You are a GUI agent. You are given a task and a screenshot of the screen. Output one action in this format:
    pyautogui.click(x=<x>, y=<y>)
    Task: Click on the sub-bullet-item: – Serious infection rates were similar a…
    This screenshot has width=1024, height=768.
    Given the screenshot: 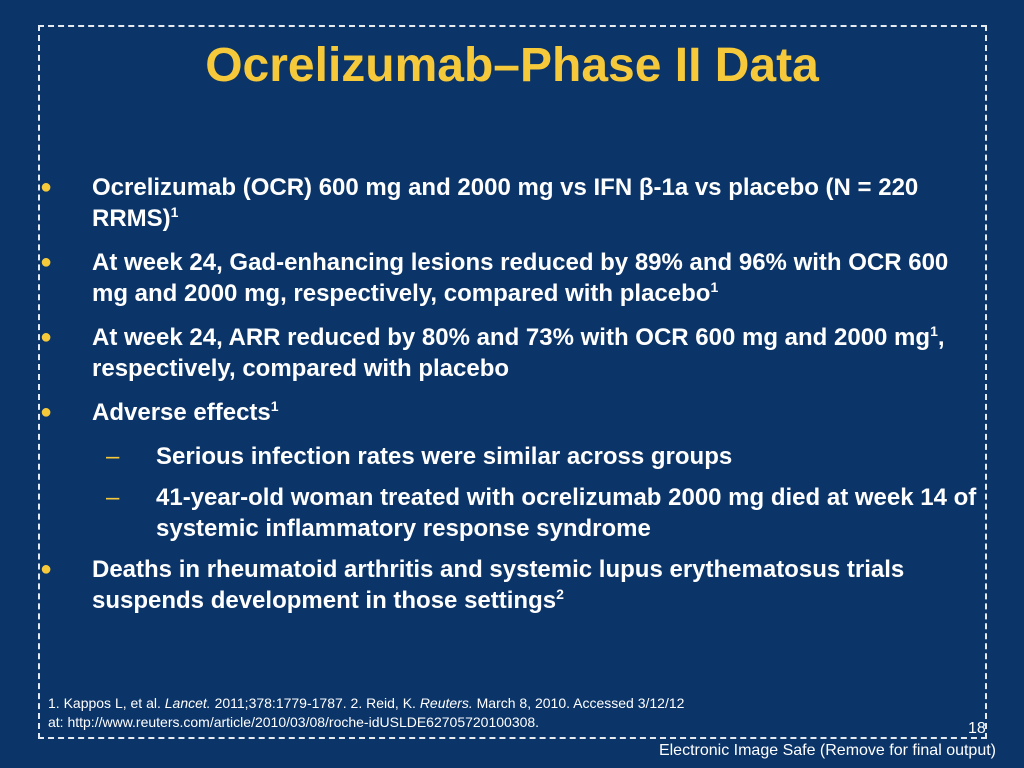 What is the action you would take?
    pyautogui.click(x=511, y=456)
    